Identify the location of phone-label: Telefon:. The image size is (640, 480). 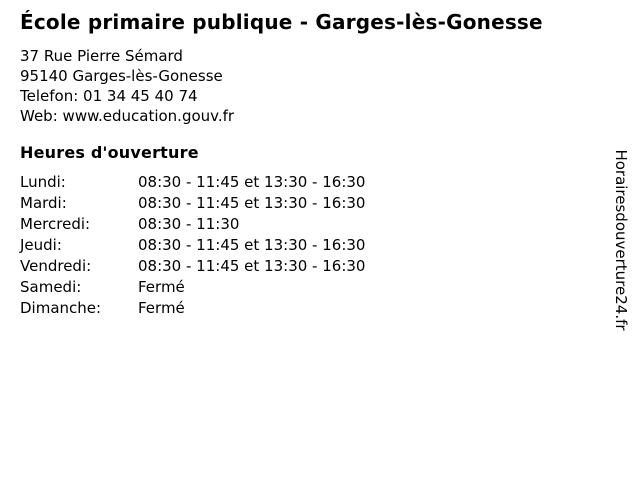
(49, 96).